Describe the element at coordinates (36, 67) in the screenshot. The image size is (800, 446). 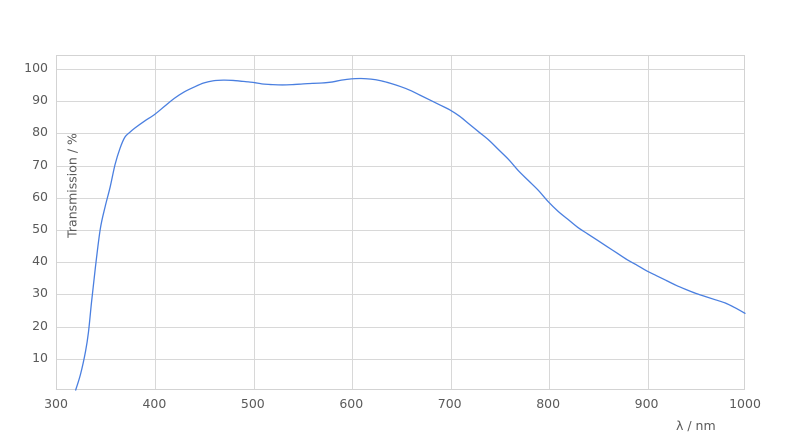
I see `y-tick-label: 100` at that location.